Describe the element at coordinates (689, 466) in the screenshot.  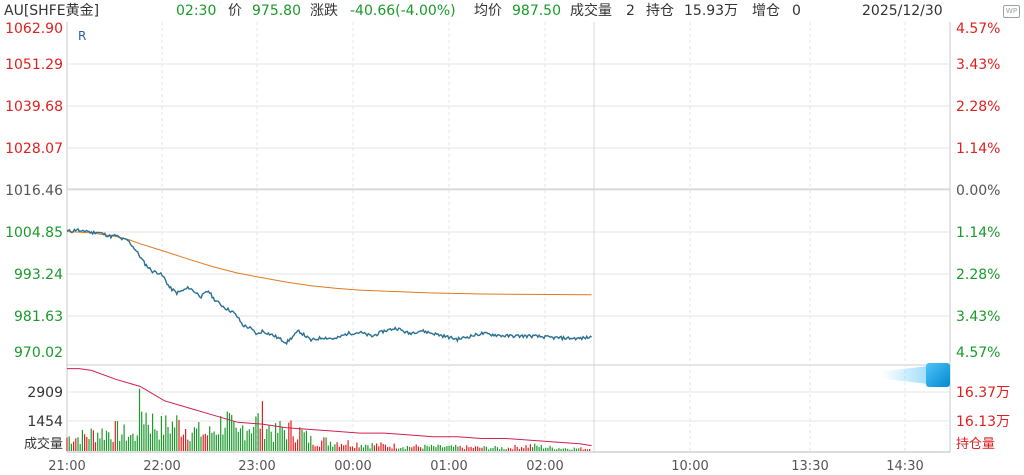
I see `time-tick-label: 10:00` at that location.